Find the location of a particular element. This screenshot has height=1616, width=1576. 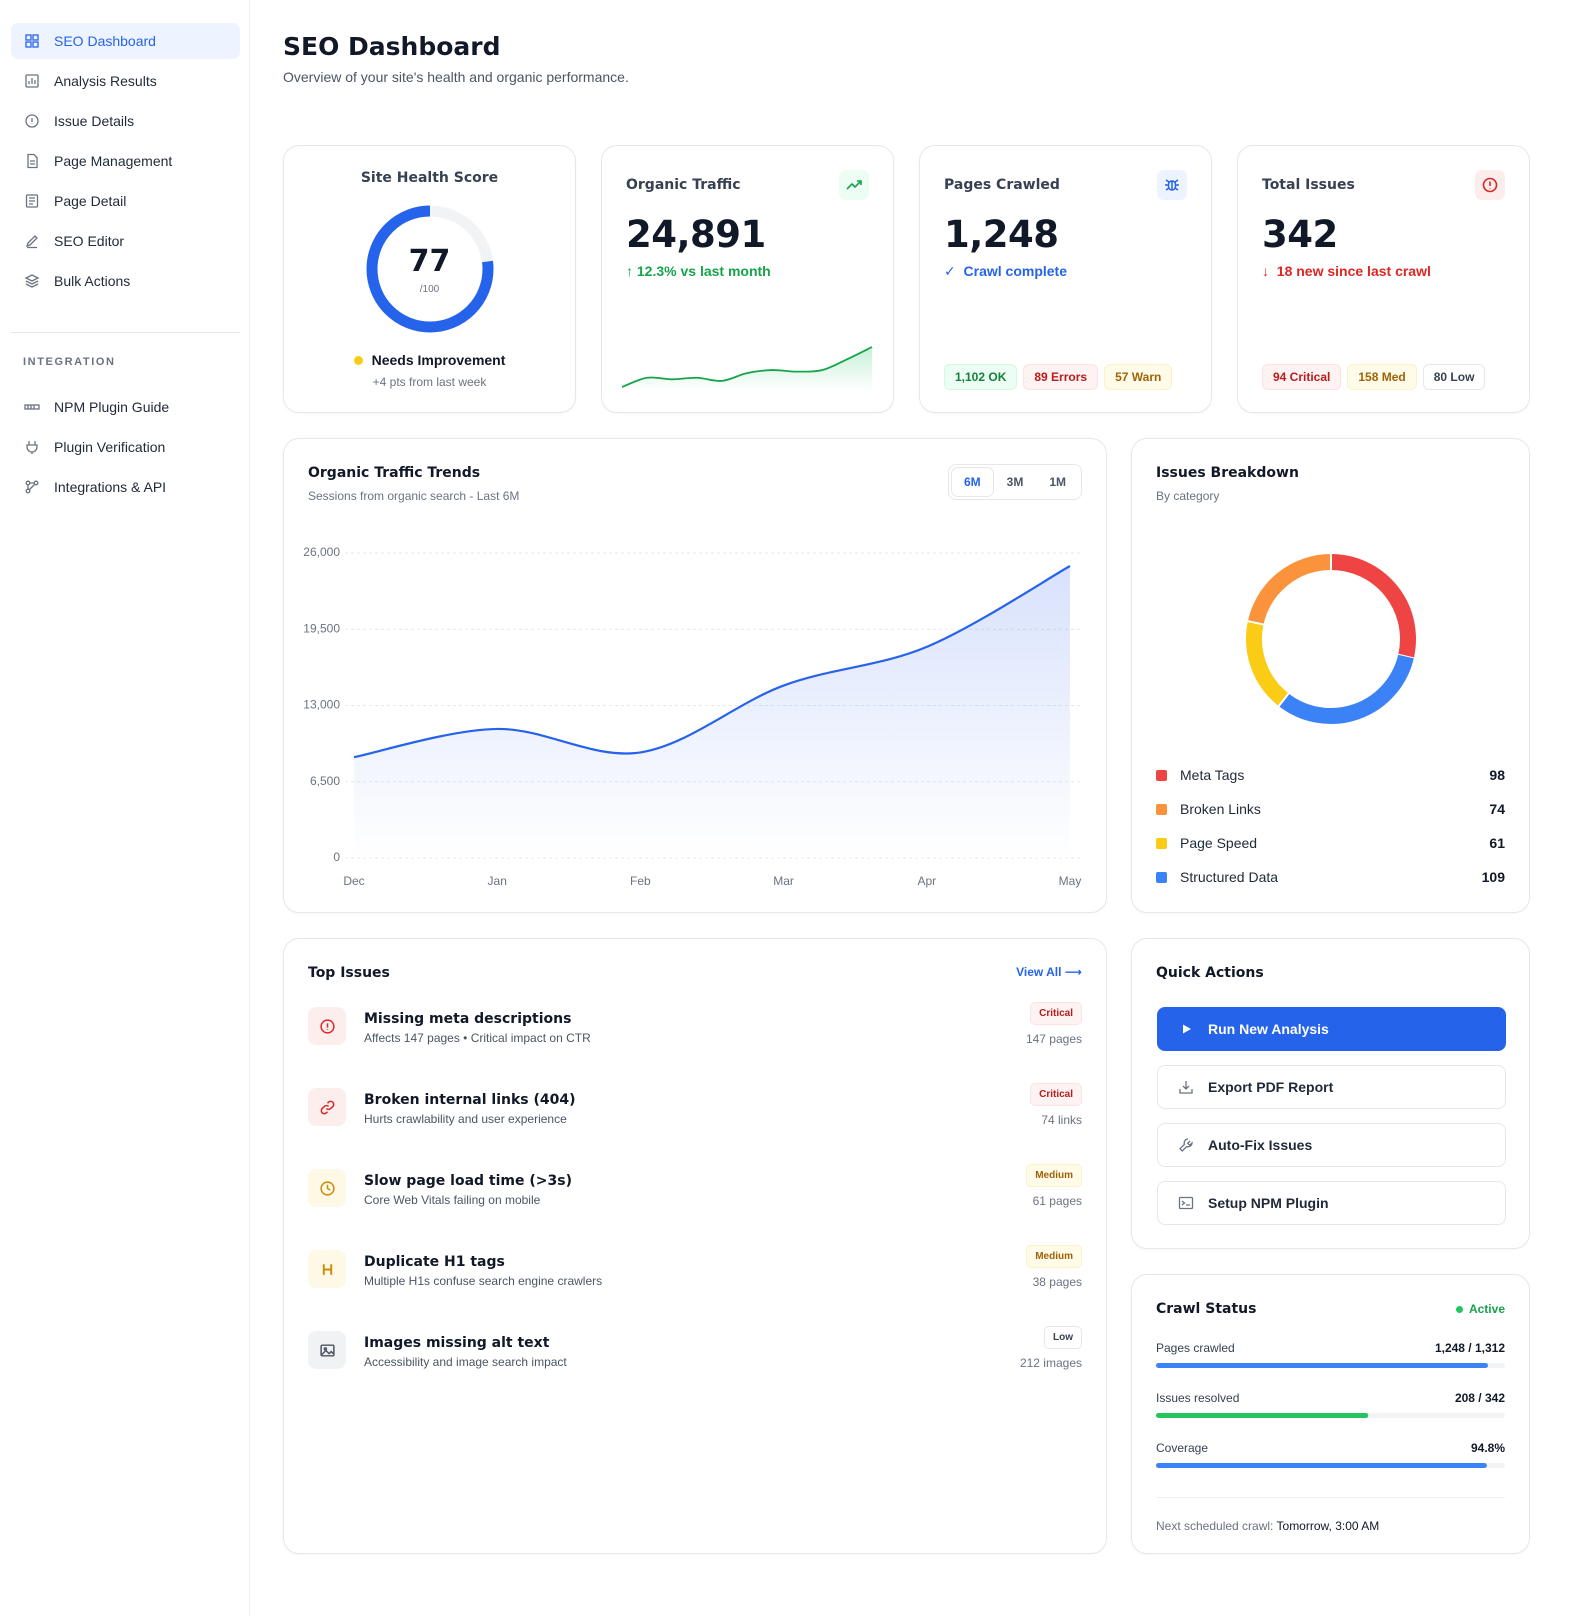

note: +4 pts from last week is located at coordinates (429, 382).